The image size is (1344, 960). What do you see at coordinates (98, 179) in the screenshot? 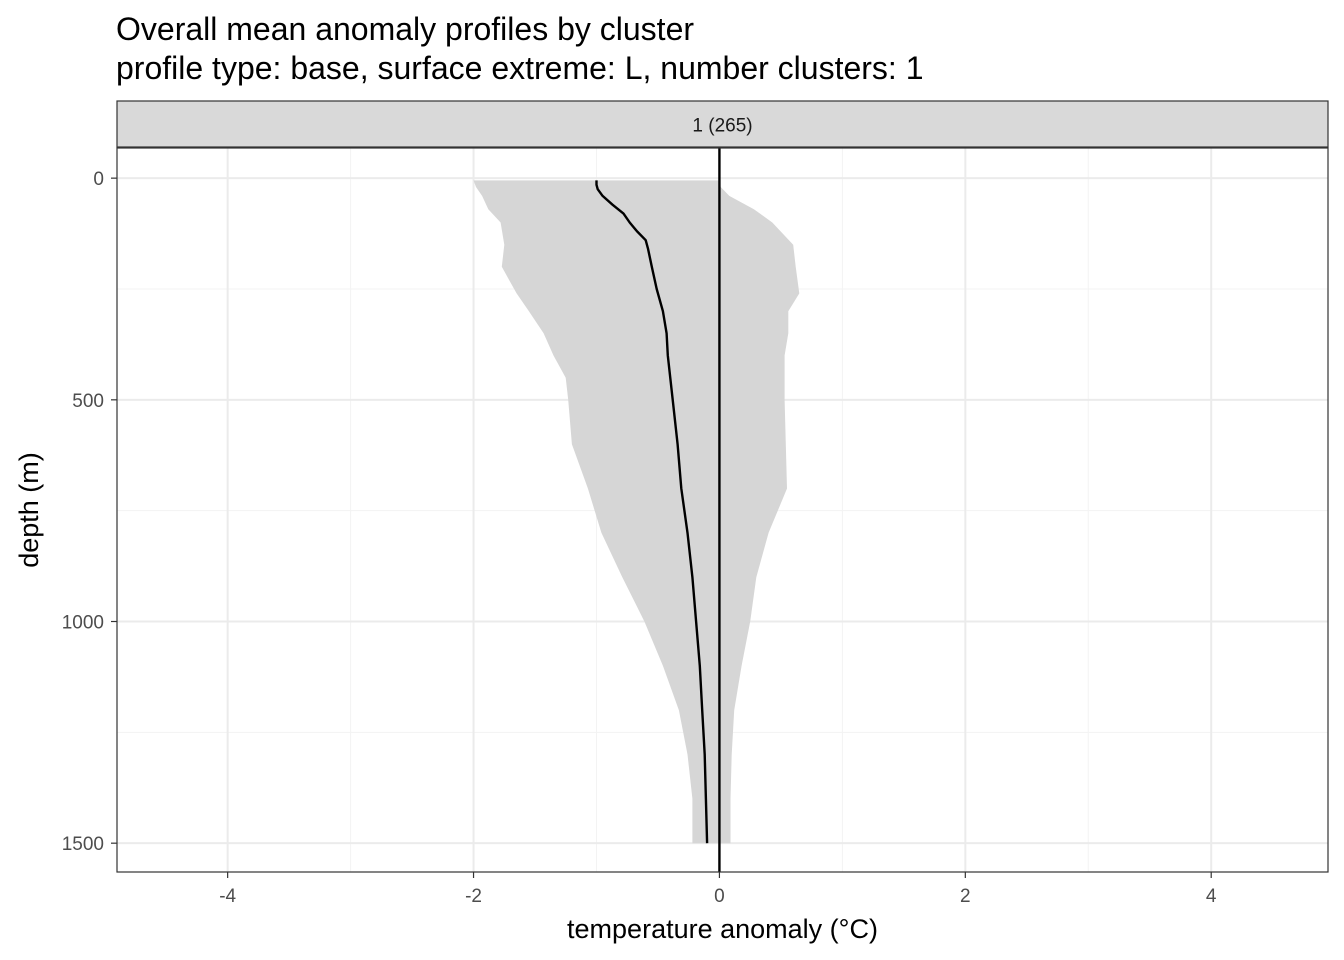
I see `y-tick-label: 0` at bounding box center [98, 179].